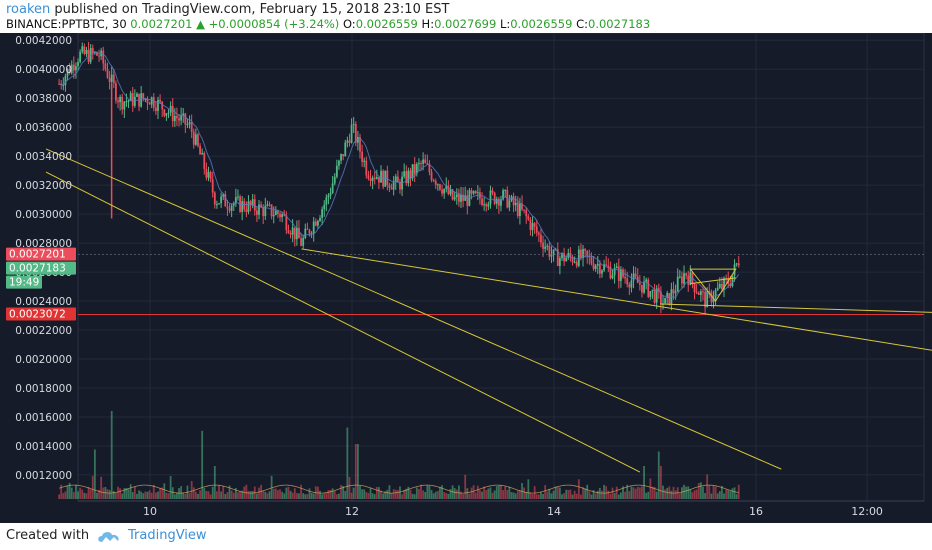 This screenshot has width=932, height=550. What do you see at coordinates (28, 9) in the screenshot?
I see `author-link: roaken` at bounding box center [28, 9].